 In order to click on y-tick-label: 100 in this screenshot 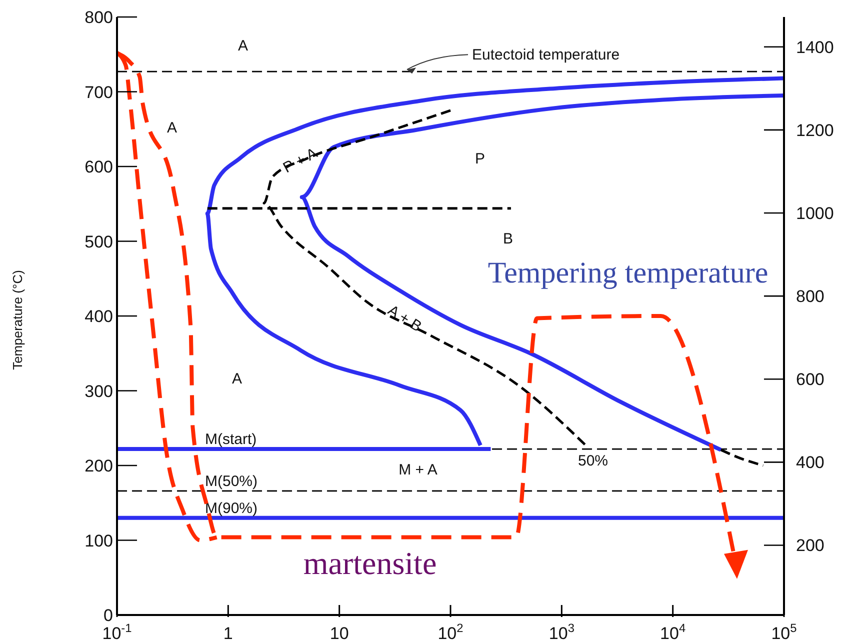, I will do `click(98, 540)`.